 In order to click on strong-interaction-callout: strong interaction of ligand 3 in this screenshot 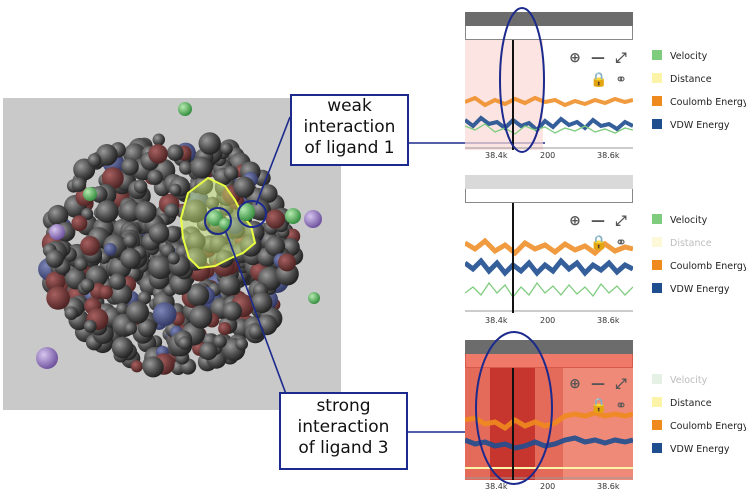, I will do `click(343, 431)`.